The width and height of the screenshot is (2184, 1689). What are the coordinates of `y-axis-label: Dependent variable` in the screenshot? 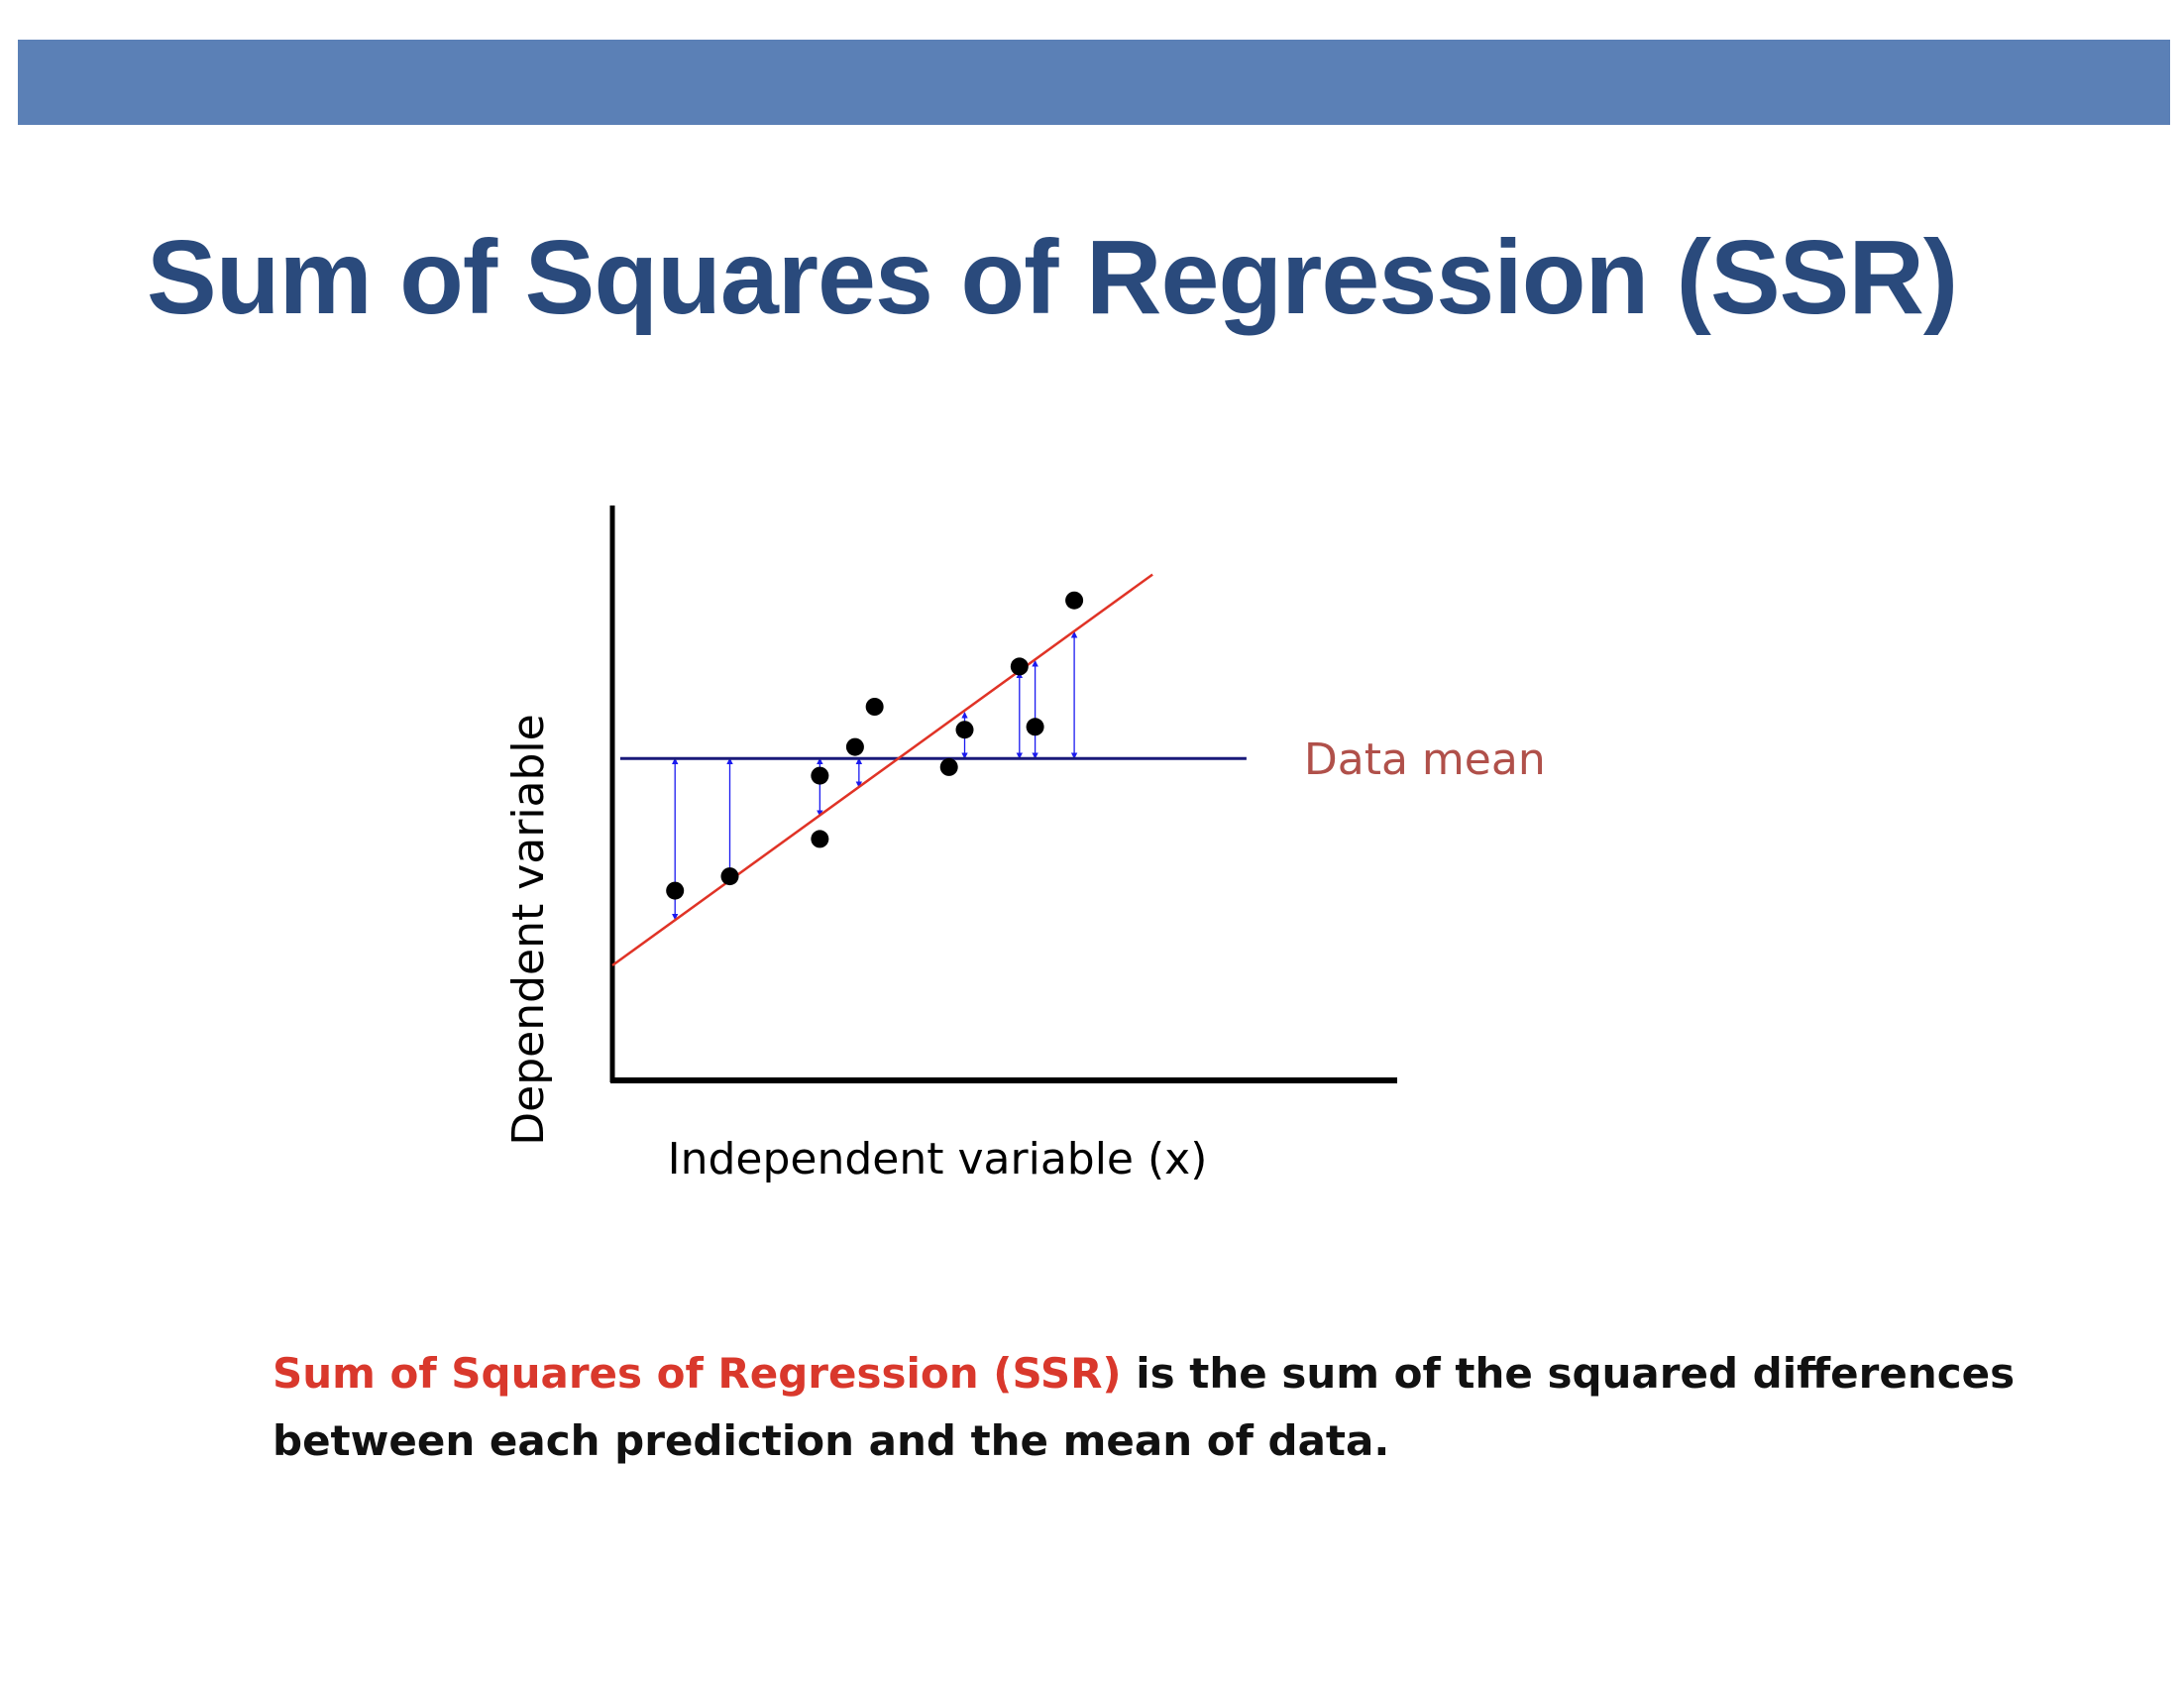 It's located at (528, 929).